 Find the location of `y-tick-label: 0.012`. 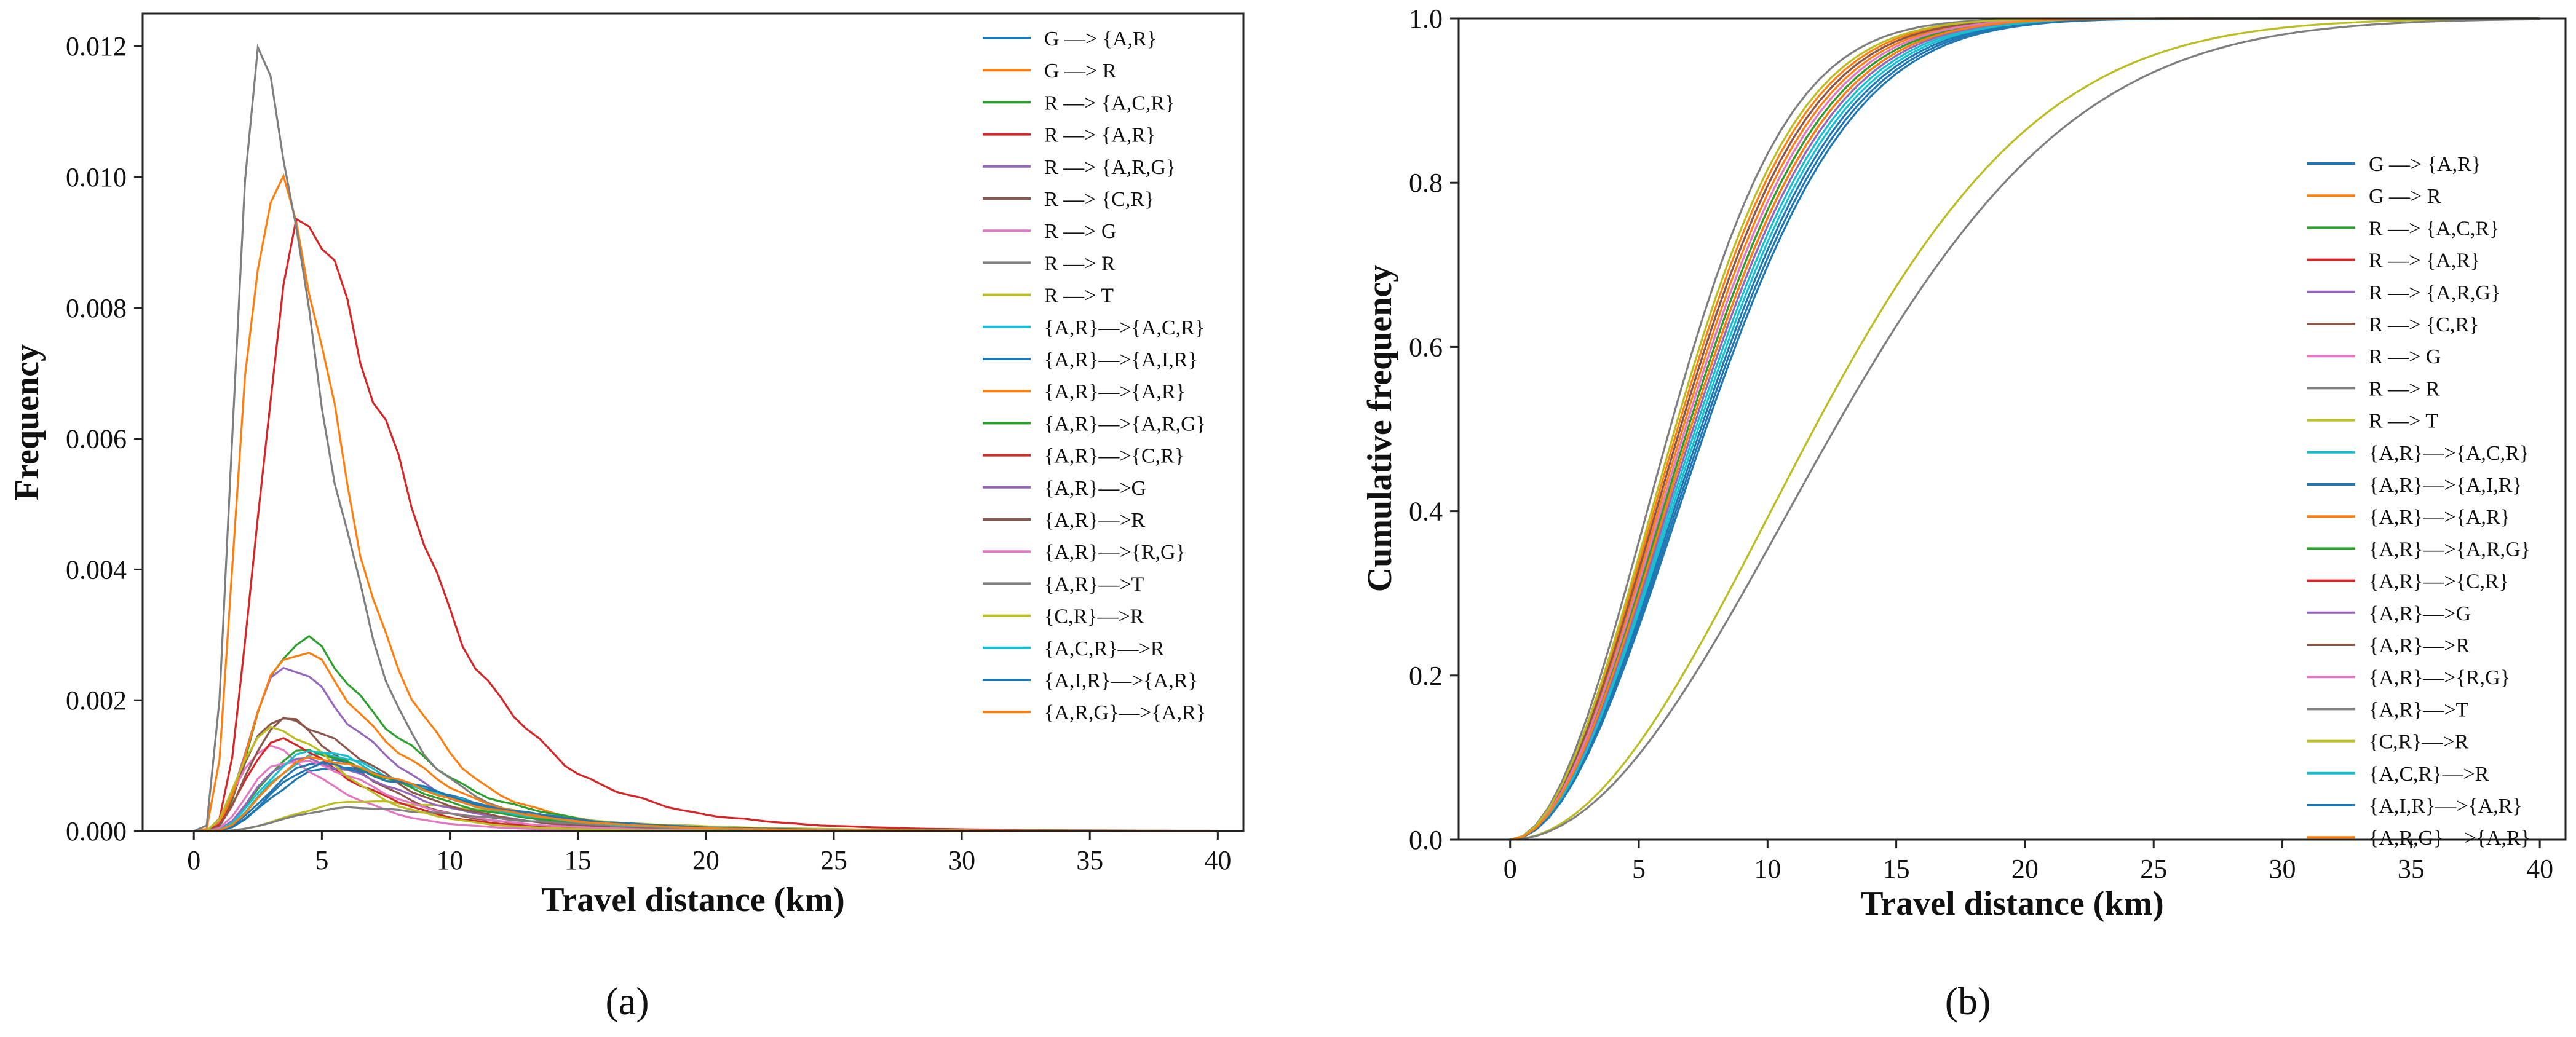

y-tick-label: 0.012 is located at coordinates (97, 46).